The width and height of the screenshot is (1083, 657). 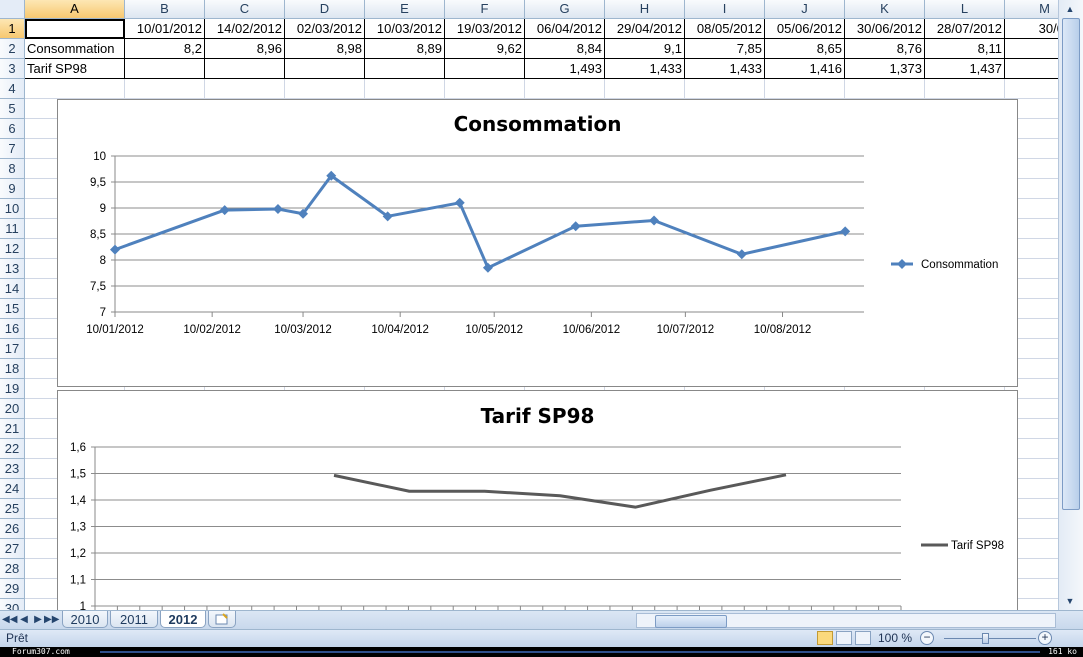 I want to click on row-header-12: 12, so click(x=12, y=249).